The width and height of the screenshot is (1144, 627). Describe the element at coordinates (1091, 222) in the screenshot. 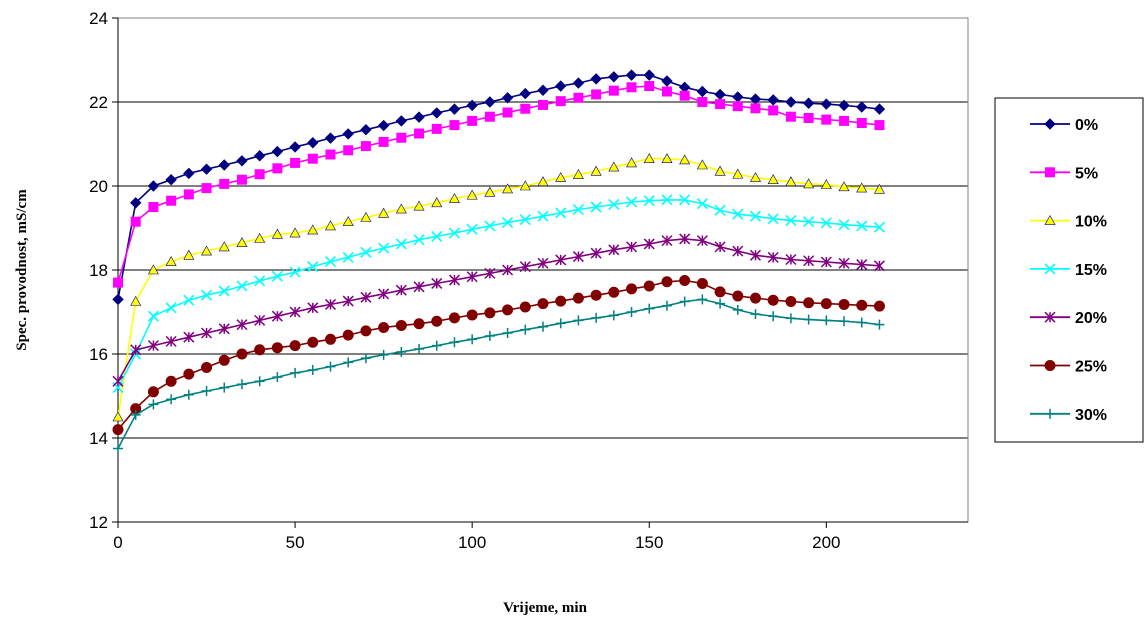

I see `legend-label: 10%` at that location.